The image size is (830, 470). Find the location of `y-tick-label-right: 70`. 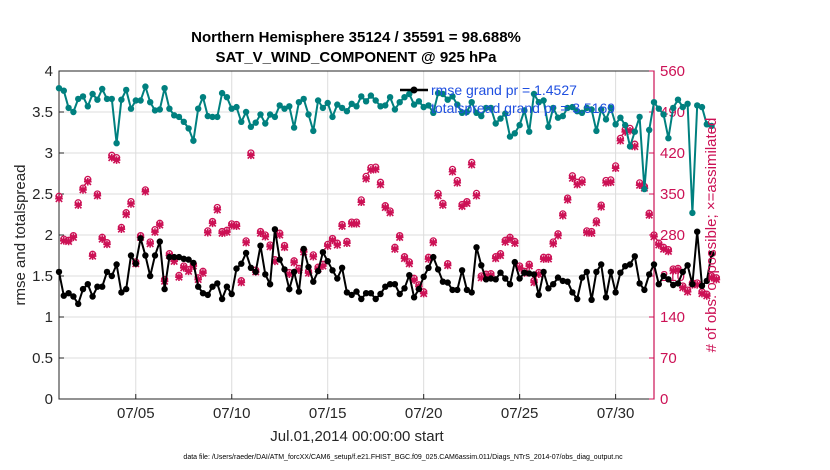

y-tick-label-right: 70 is located at coordinates (668, 358).